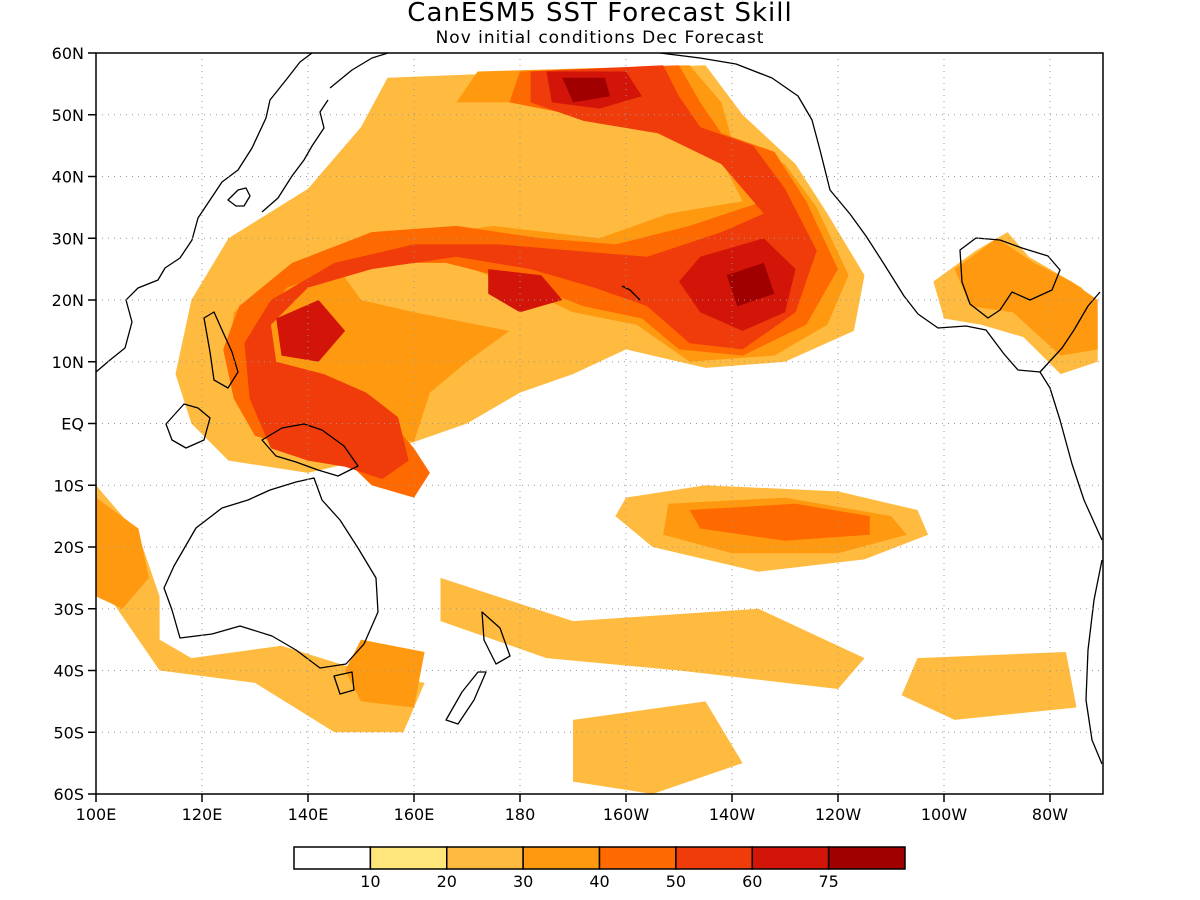 The width and height of the screenshot is (1200, 900). I want to click on colorbar-label: 10, so click(370, 881).